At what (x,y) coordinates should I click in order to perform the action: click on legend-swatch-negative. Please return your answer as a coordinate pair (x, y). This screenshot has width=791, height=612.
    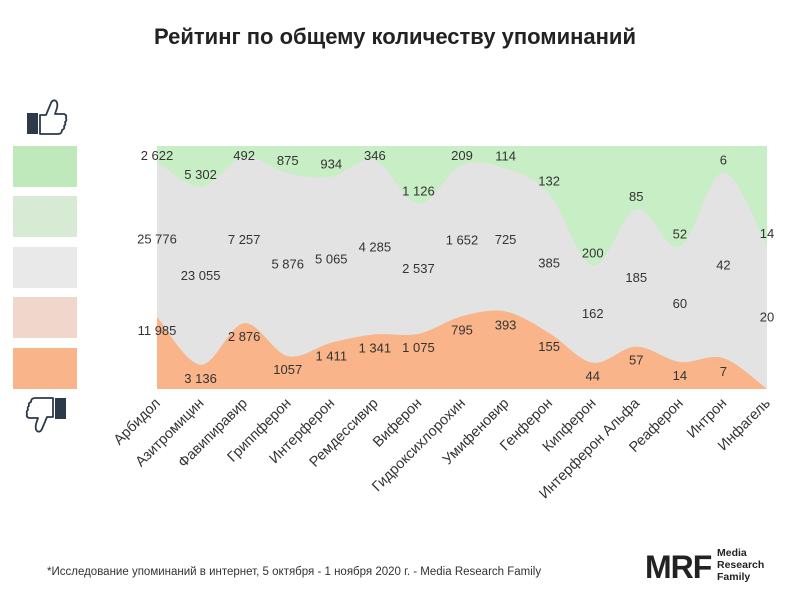
    Looking at the image, I should click on (45, 368).